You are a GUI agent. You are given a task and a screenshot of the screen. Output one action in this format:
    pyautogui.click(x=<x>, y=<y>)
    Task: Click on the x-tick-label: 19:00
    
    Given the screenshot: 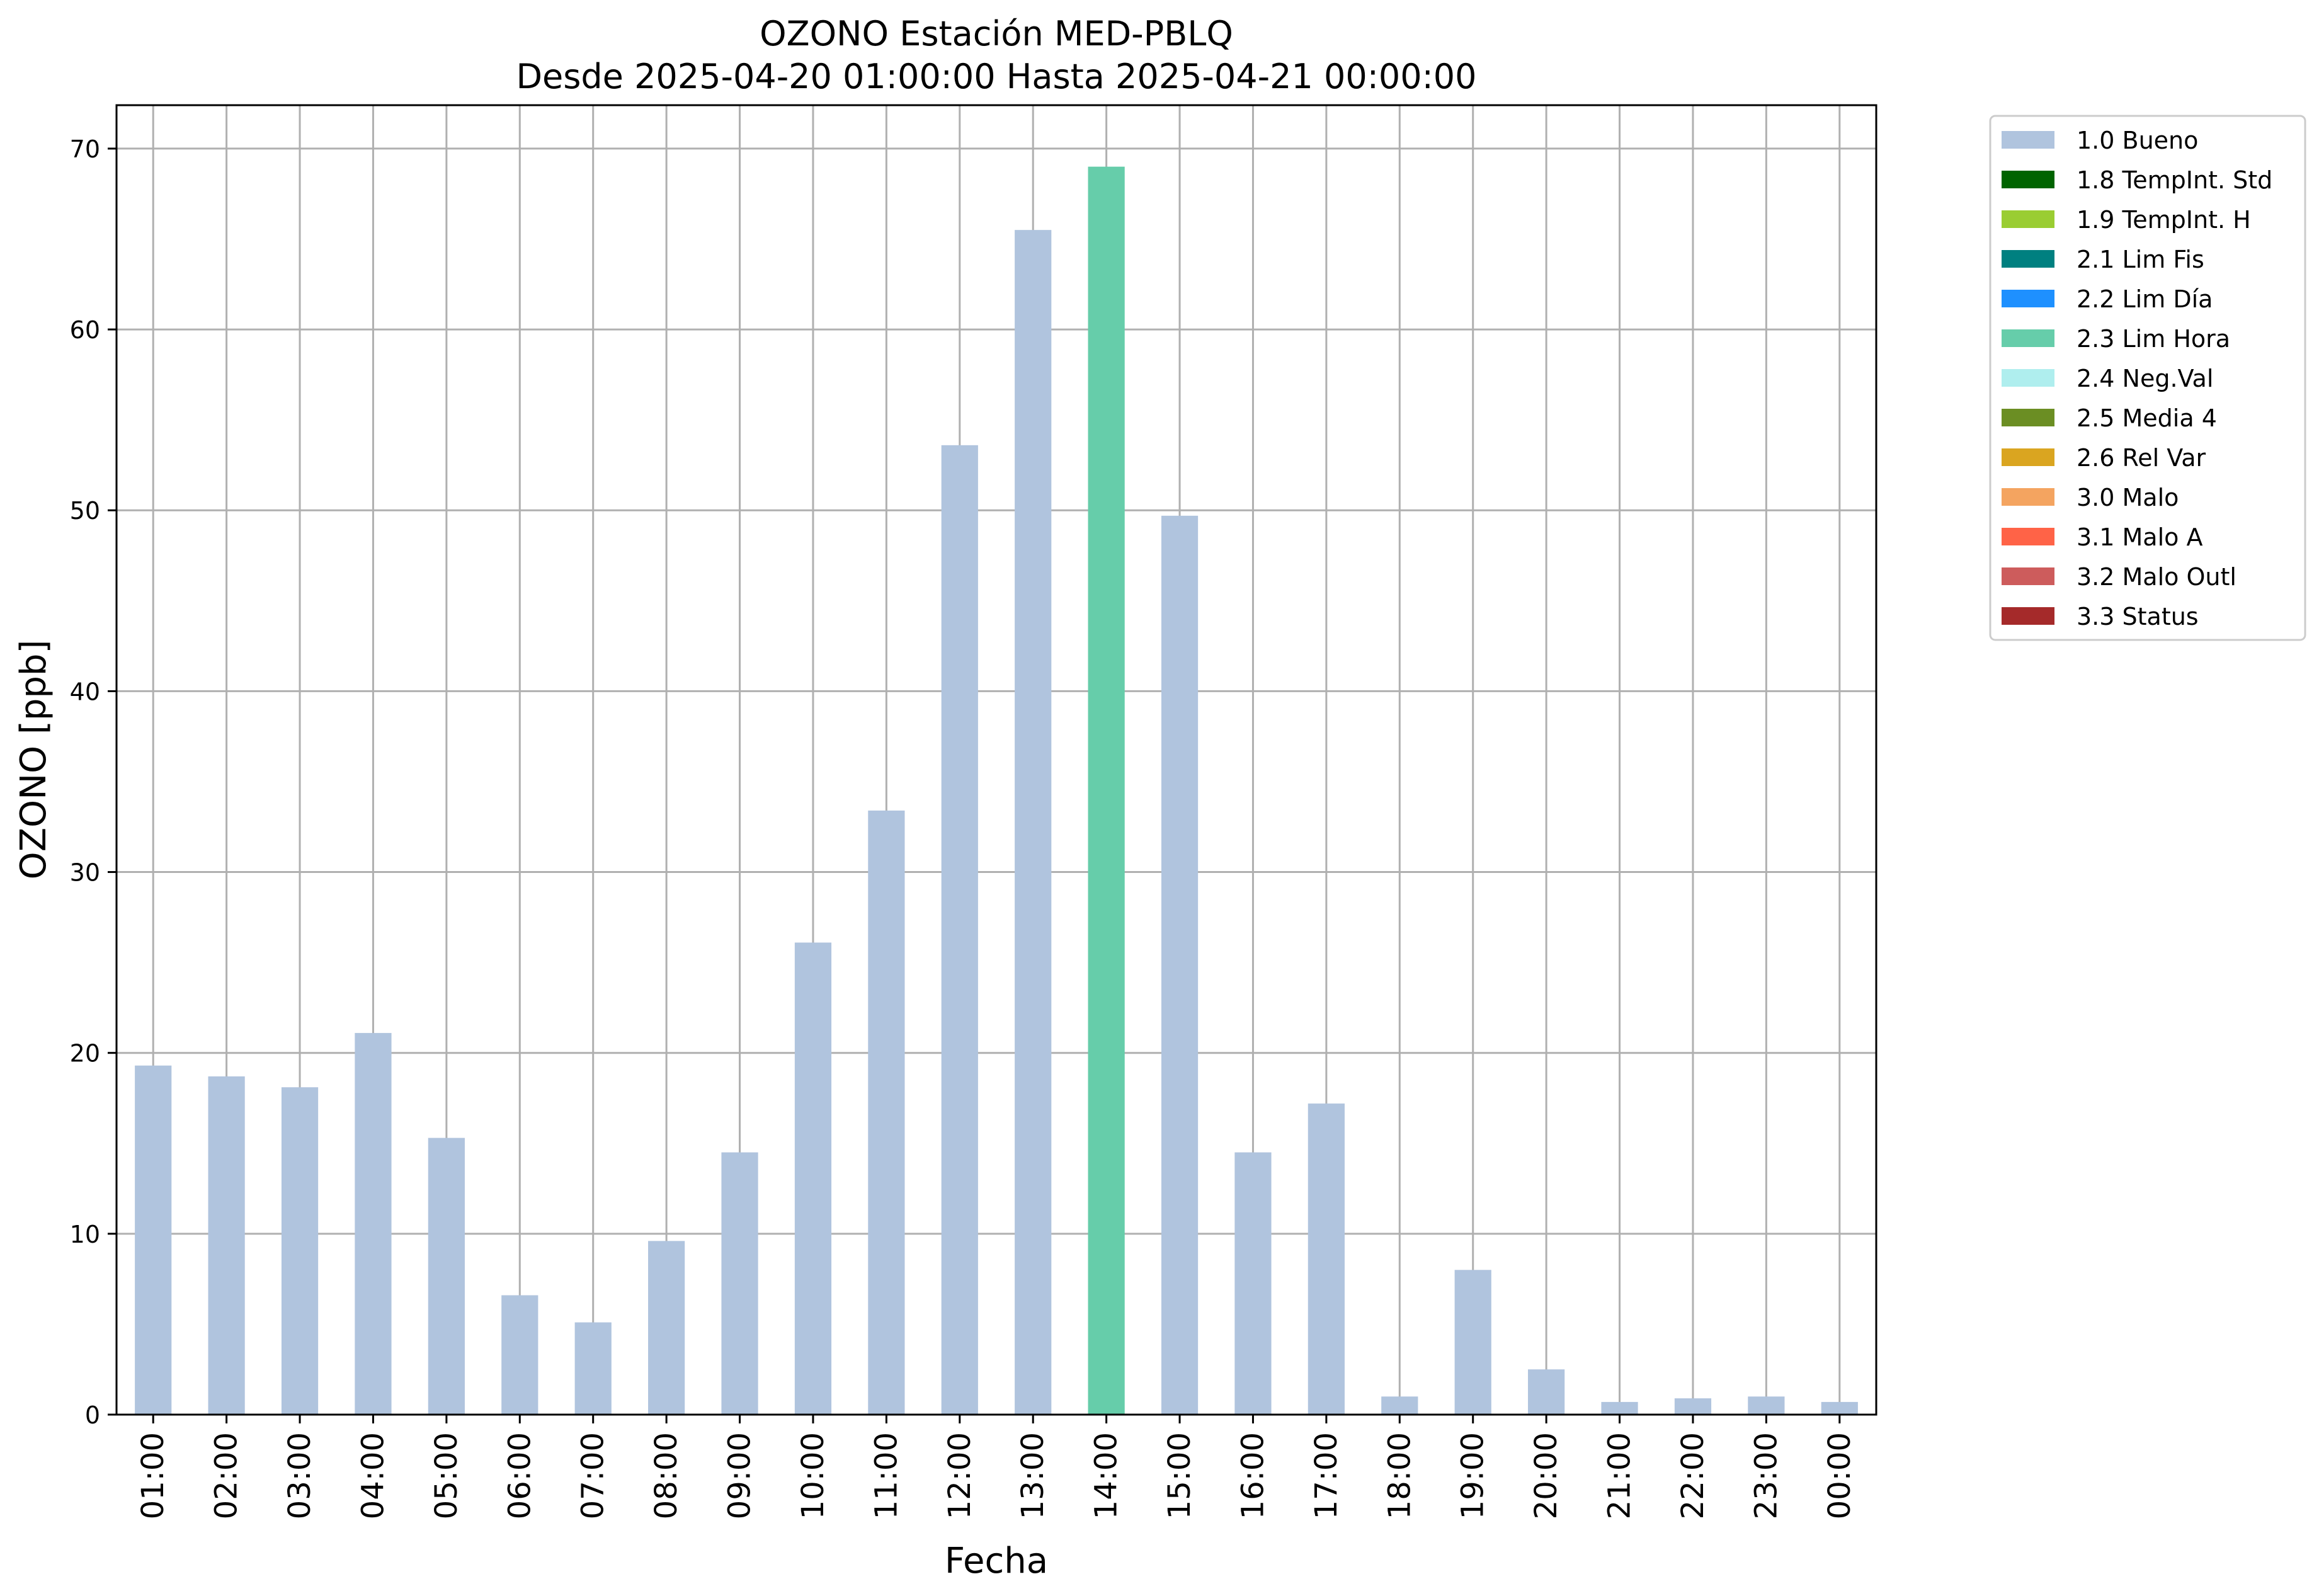 What is the action you would take?
    pyautogui.click(x=1473, y=1475)
    